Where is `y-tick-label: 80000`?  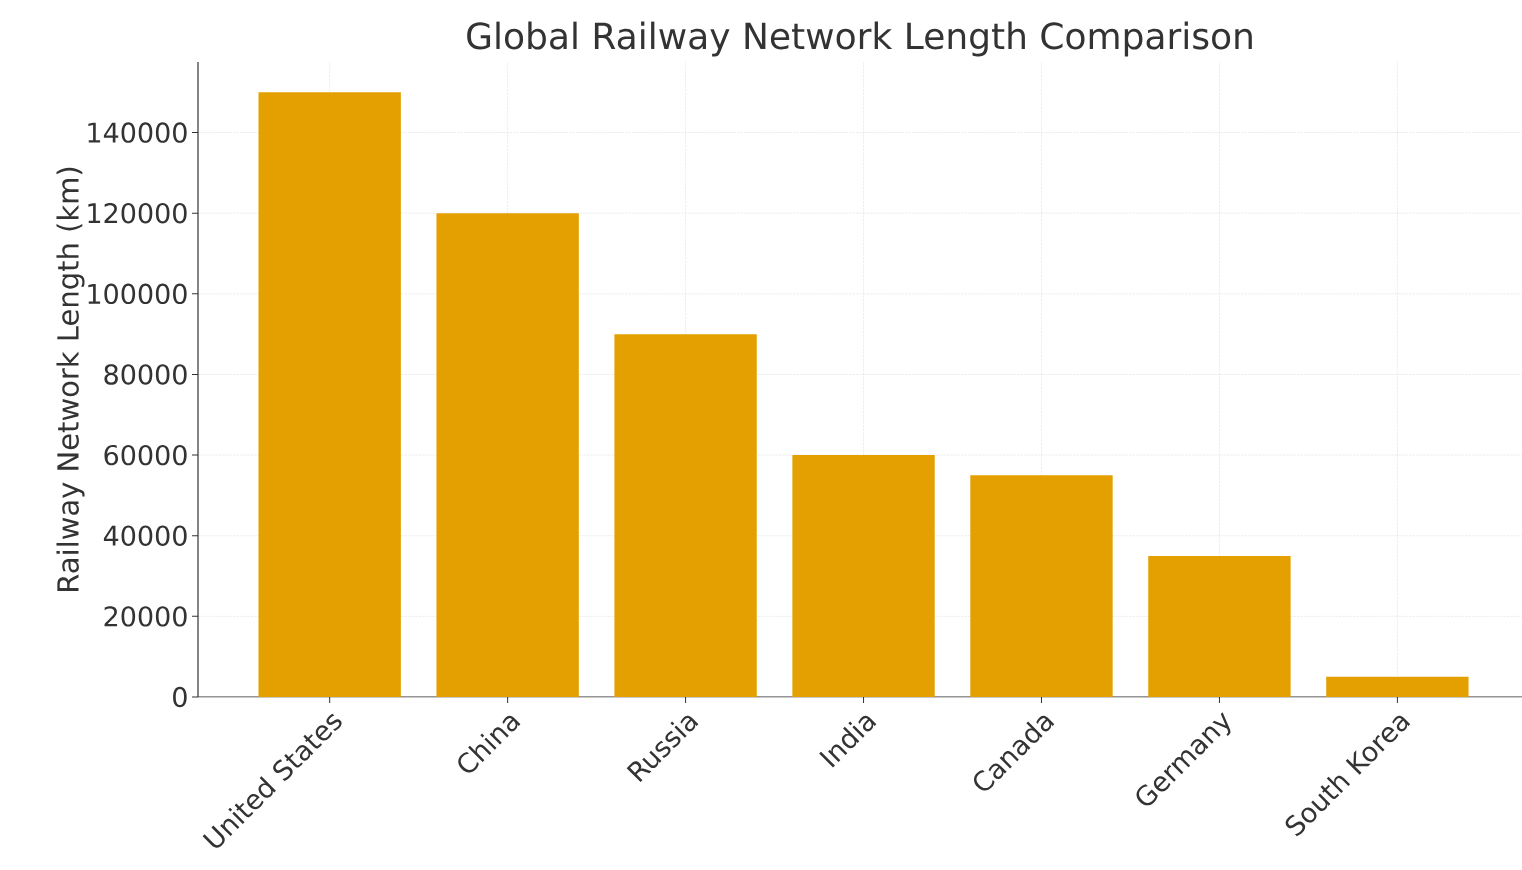
y-tick-label: 80000 is located at coordinates (145, 374).